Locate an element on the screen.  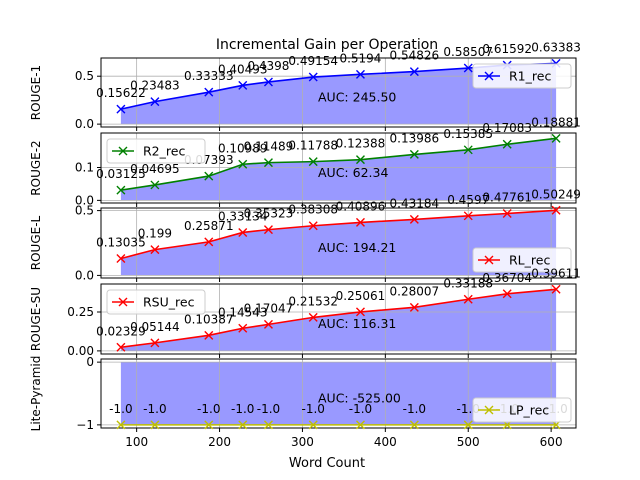
y-tick-label: 0.1 is located at coordinates (84, 168).